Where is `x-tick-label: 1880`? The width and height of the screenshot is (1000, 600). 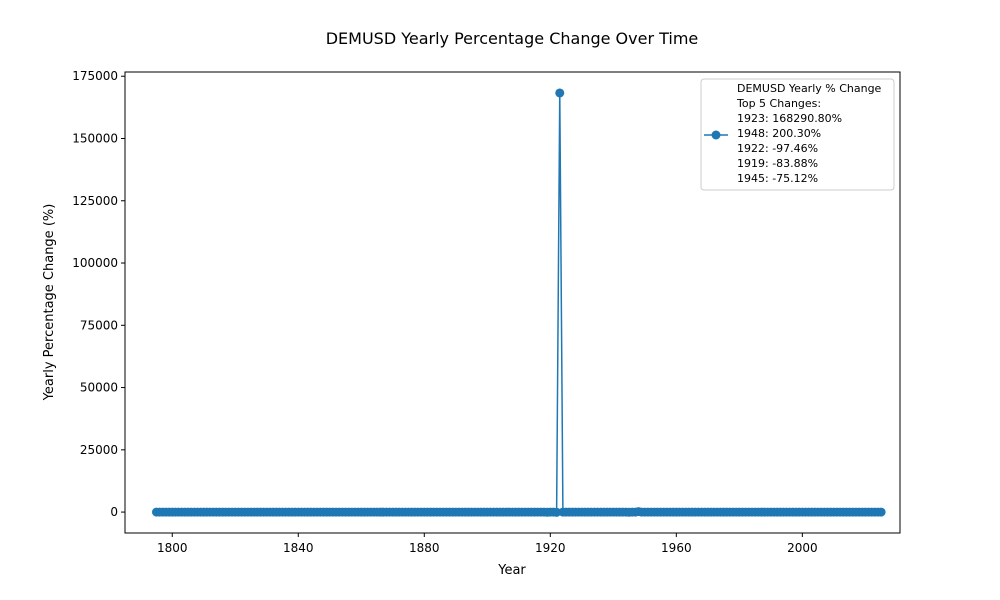 x-tick-label: 1880 is located at coordinates (424, 548).